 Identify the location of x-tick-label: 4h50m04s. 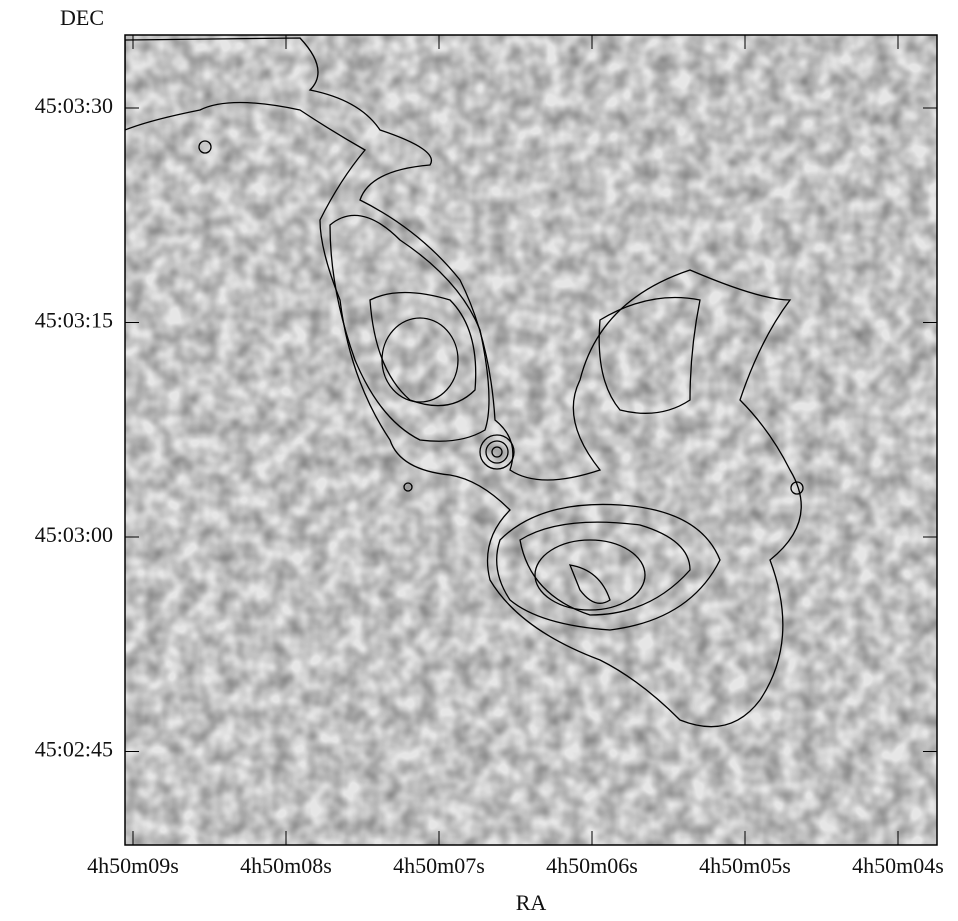
(898, 865).